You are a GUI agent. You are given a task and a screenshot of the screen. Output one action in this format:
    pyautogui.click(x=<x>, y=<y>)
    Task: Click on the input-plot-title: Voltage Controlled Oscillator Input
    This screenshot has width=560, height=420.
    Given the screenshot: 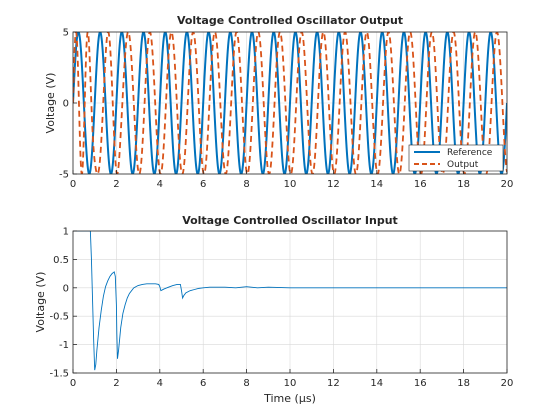 What is the action you would take?
    pyautogui.click(x=290, y=220)
    